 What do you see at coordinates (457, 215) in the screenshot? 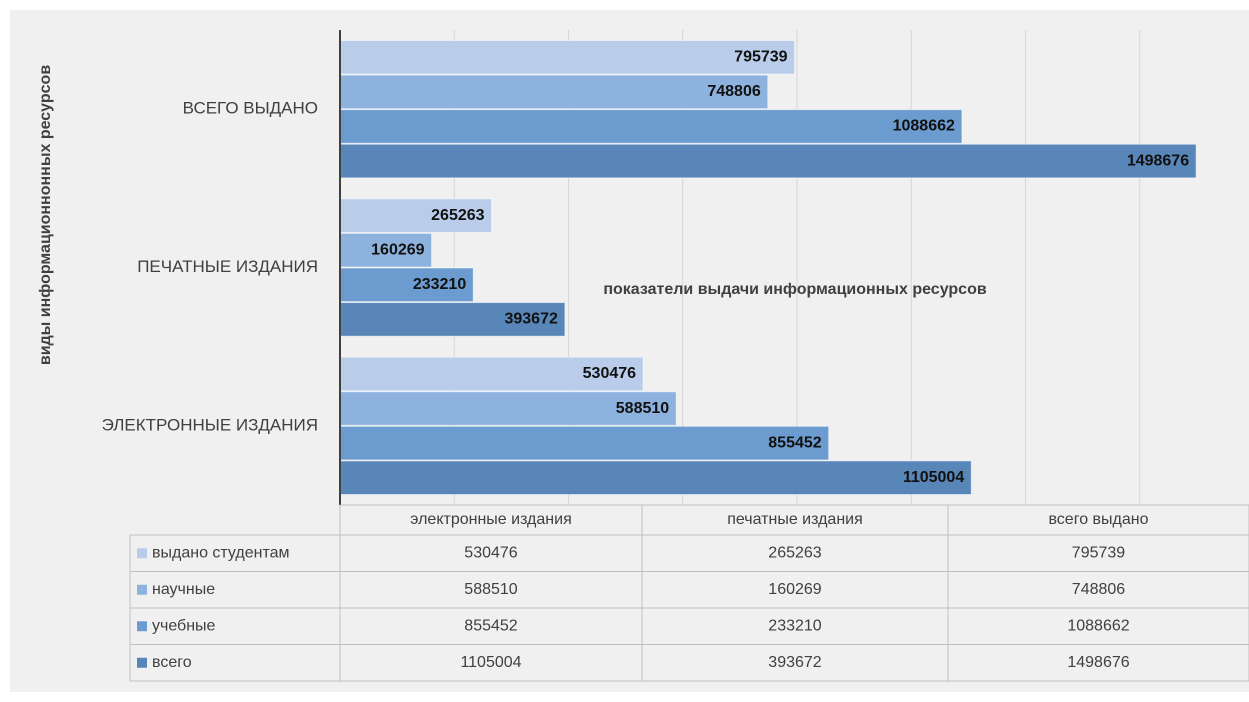
I see `data-label: 265263` at bounding box center [457, 215].